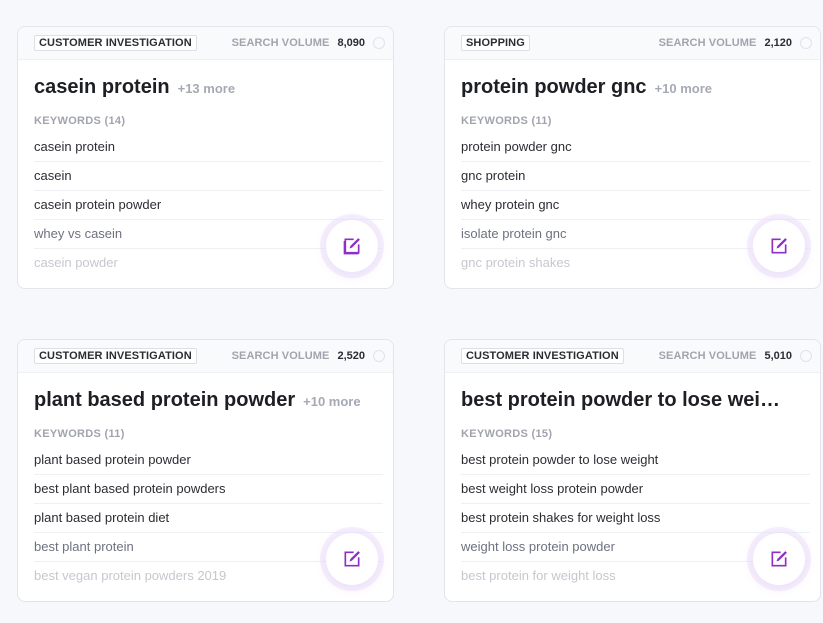  I want to click on cluster-title: casein protein, so click(102, 87).